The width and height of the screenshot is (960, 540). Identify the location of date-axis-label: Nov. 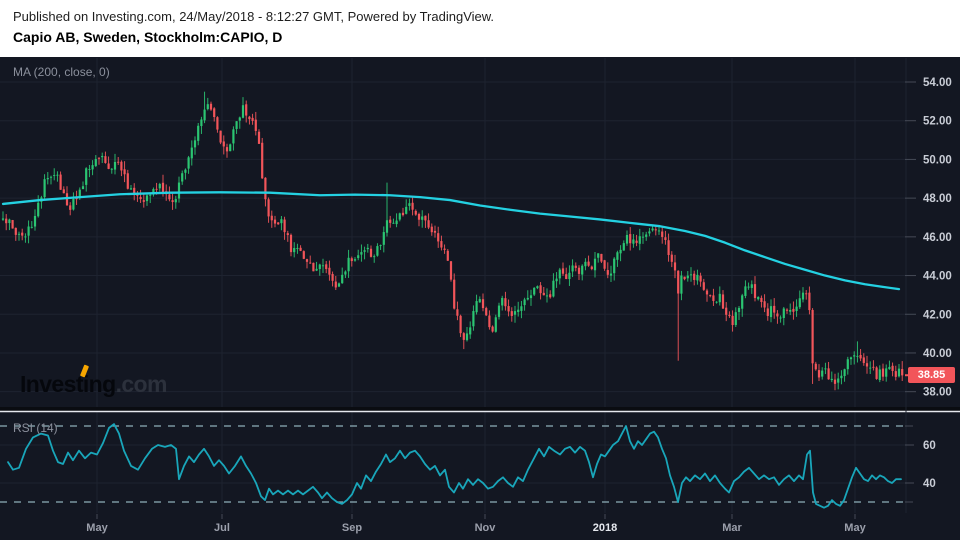
(486, 528).